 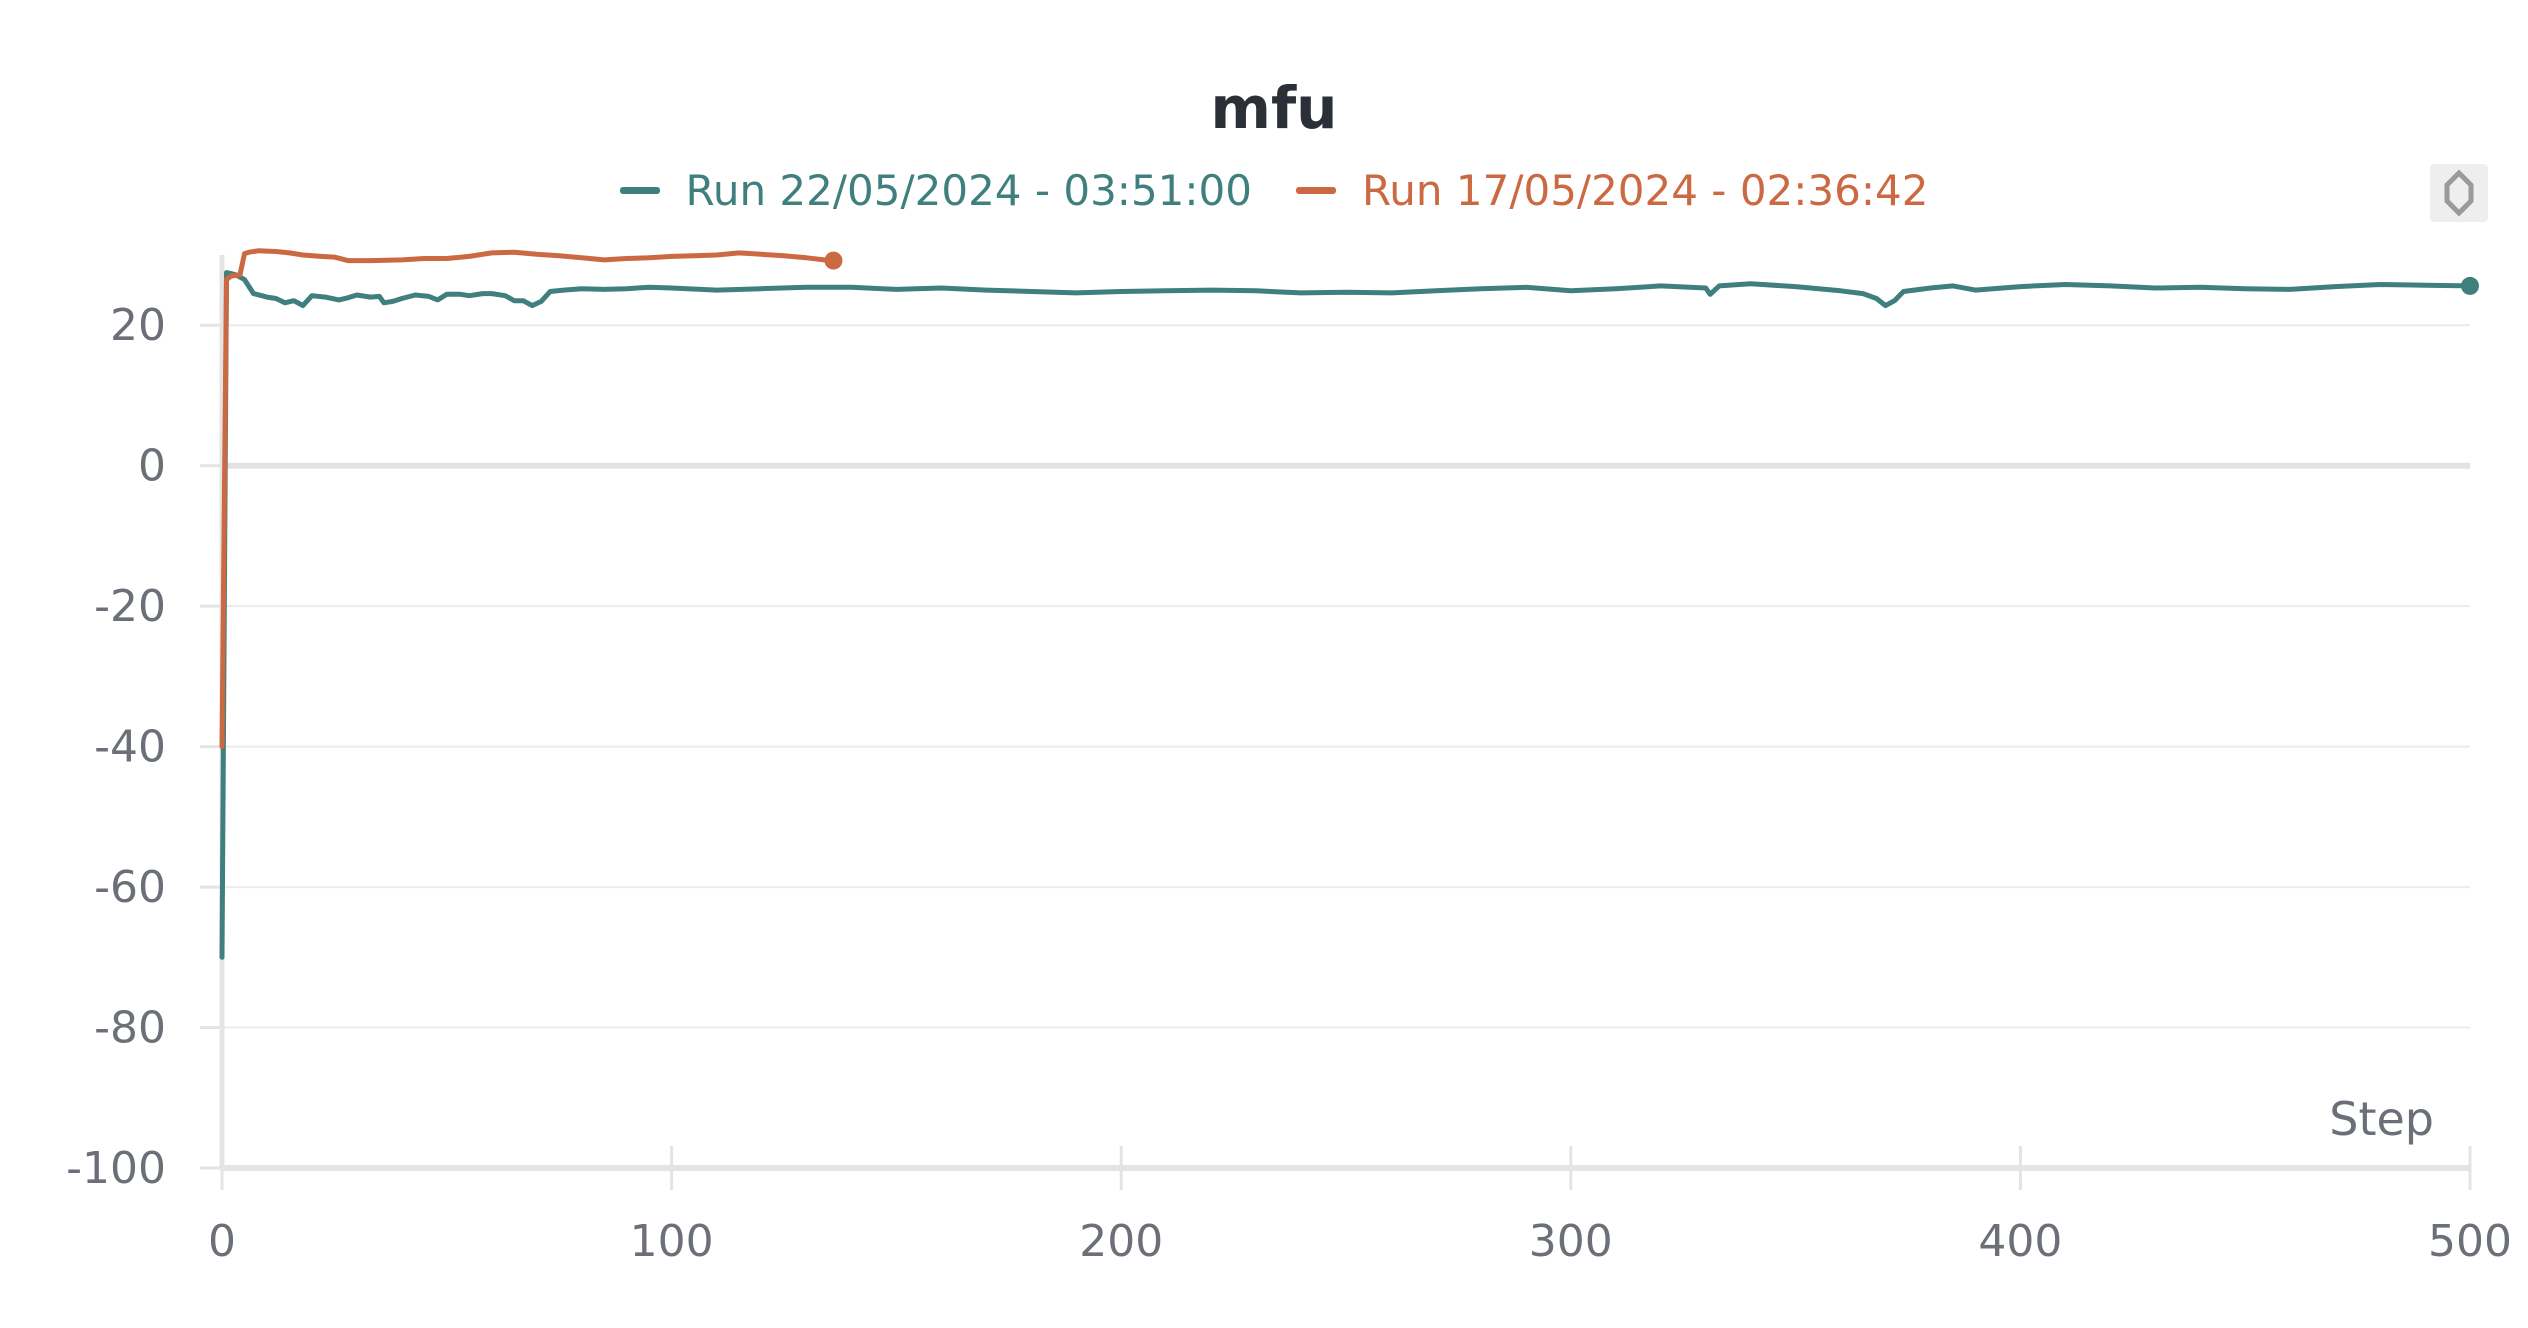 What do you see at coordinates (116, 1168) in the screenshot?
I see `y-tick-label: -100` at bounding box center [116, 1168].